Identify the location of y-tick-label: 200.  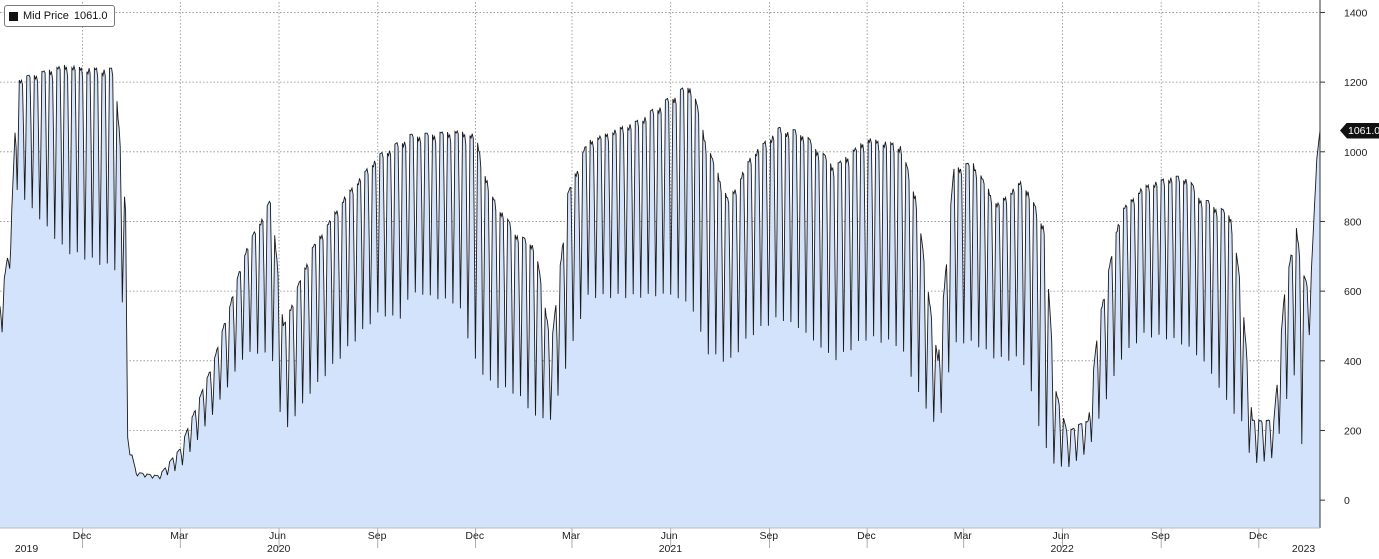
(1353, 431).